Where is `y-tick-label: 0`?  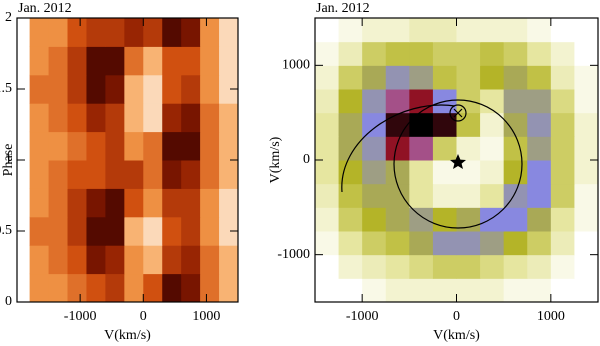 y-tick-label: 0 is located at coordinates (306, 159).